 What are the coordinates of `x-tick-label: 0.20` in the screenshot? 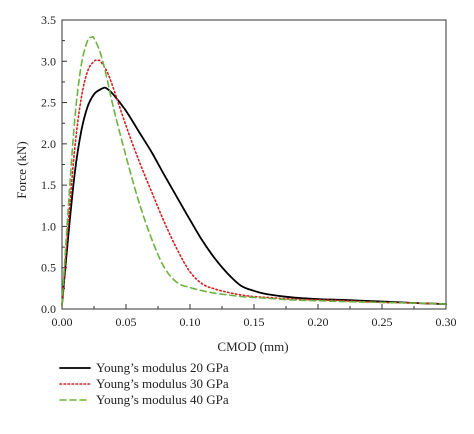 It's located at (318, 322).